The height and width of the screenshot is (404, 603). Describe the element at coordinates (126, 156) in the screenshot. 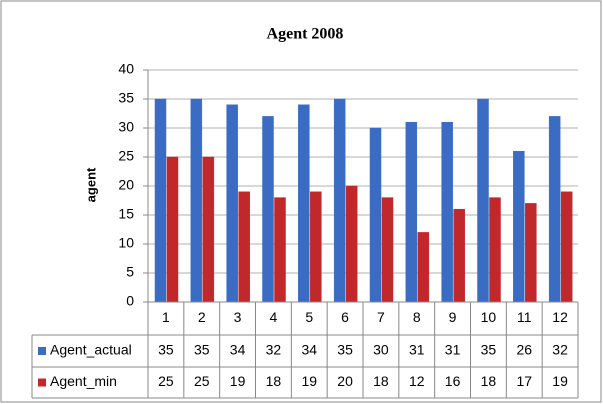

I see `y-tick-label: 25` at that location.